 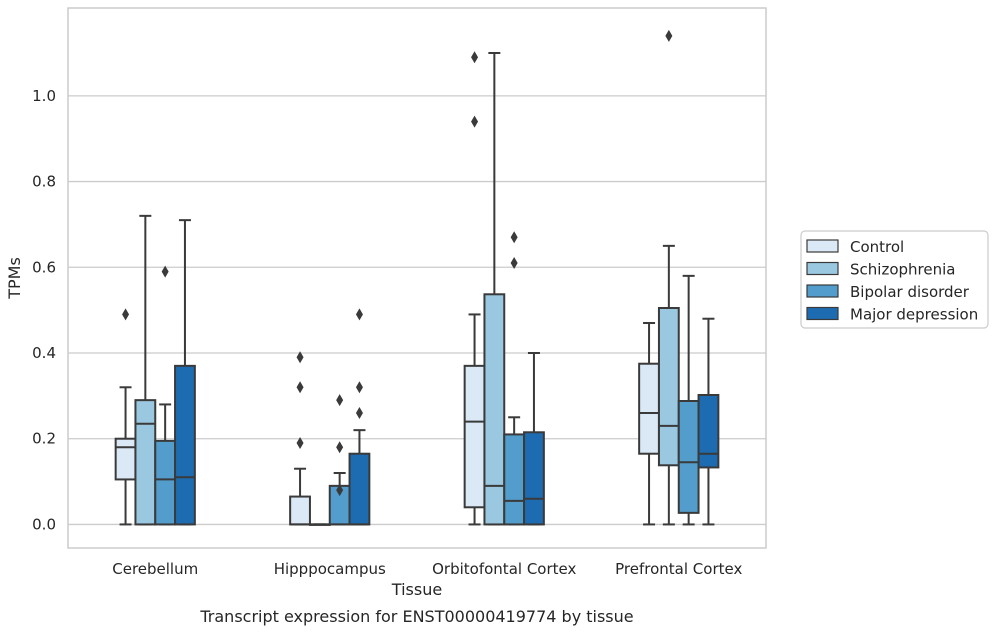 What do you see at coordinates (44, 96) in the screenshot?
I see `y-tick-label: 1.0` at bounding box center [44, 96].